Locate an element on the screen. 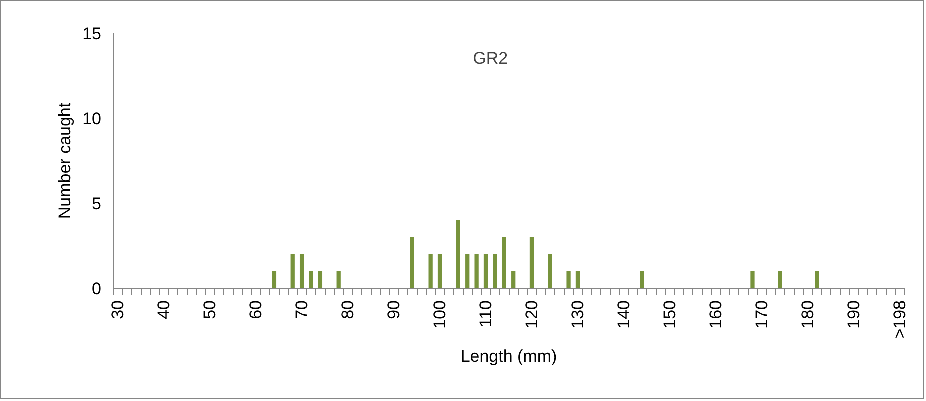  y-tick-label: 5 is located at coordinates (97, 204).